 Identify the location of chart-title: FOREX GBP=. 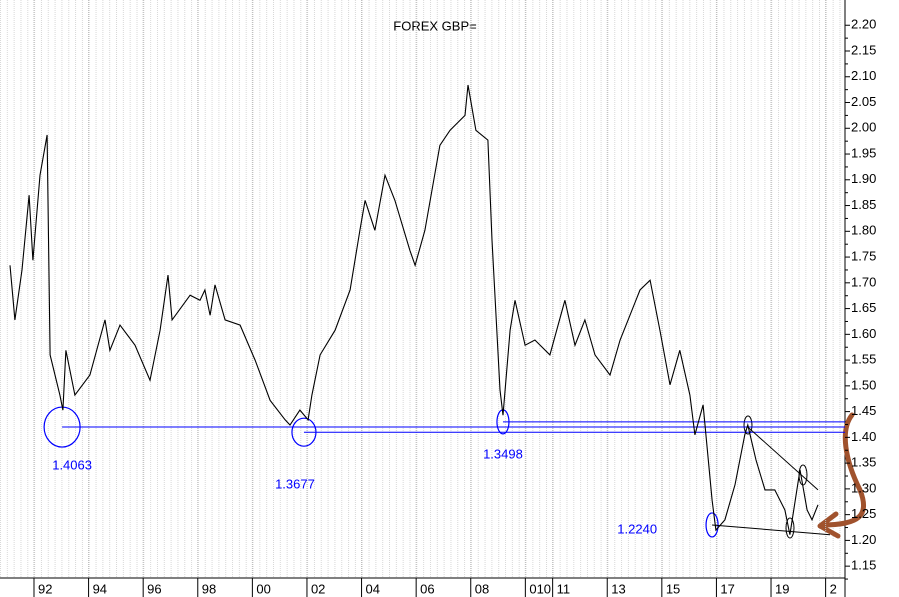
(434, 25).